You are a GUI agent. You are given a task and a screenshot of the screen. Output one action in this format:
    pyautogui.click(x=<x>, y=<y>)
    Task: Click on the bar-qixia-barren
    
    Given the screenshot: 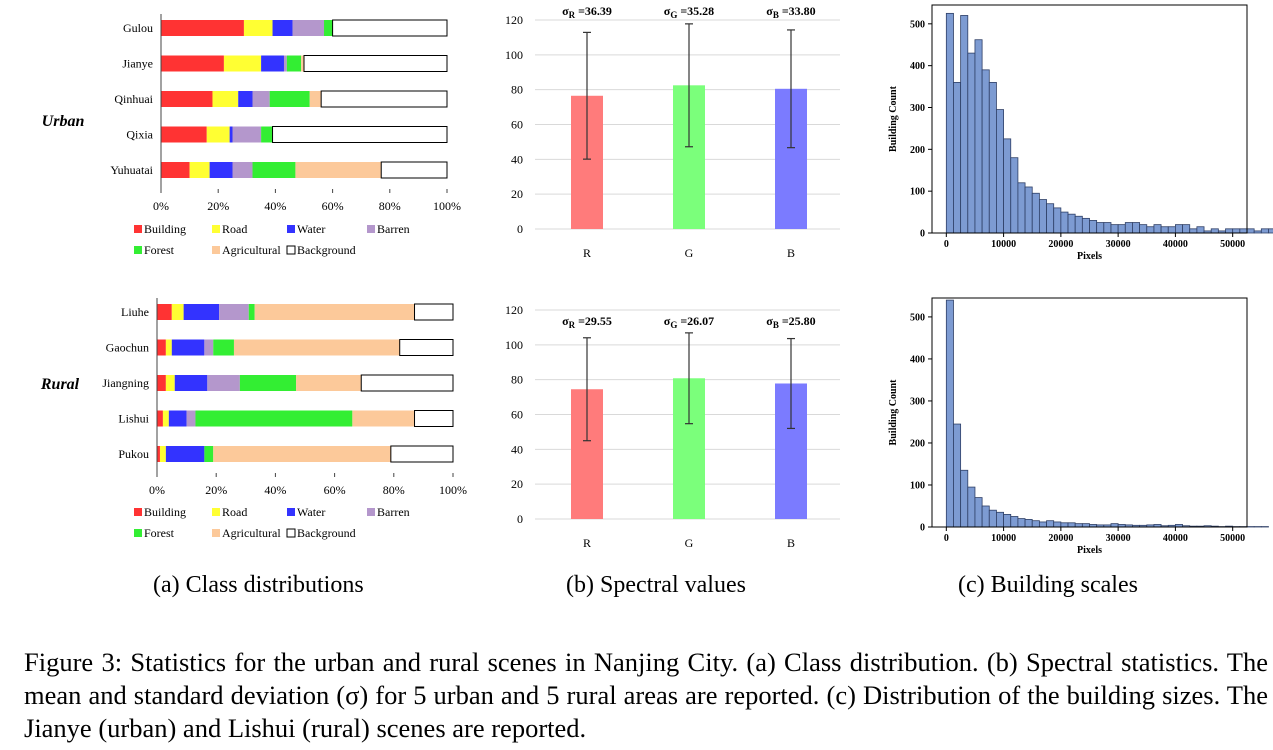 What is the action you would take?
    pyautogui.click(x=247, y=134)
    